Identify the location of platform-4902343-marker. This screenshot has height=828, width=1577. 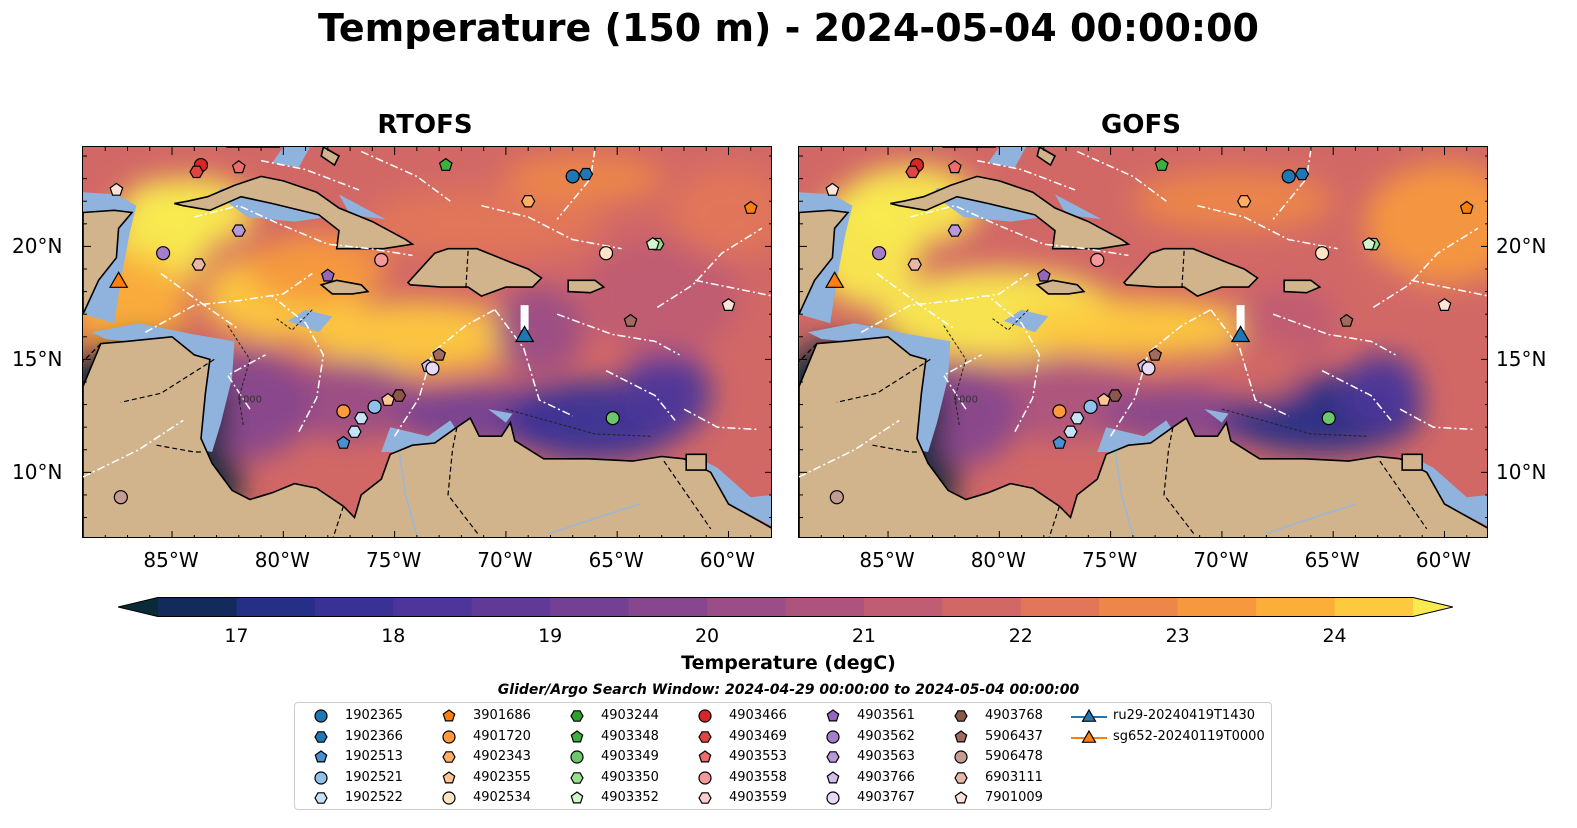
(1244, 201).